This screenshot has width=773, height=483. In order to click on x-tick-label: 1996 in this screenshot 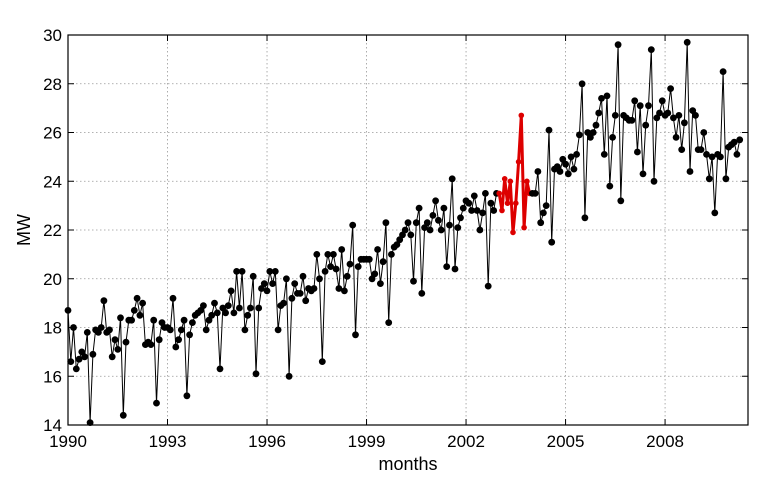, I will do `click(267, 441)`.